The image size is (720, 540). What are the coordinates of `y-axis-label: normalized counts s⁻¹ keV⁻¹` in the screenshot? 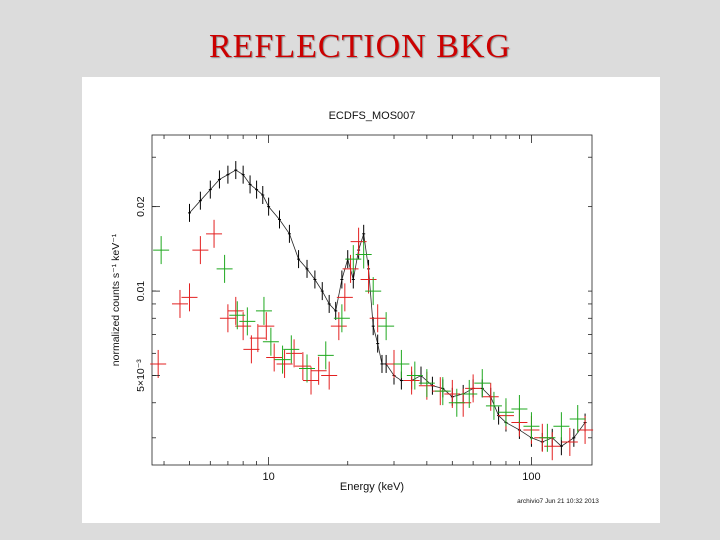 It's located at (116, 299).